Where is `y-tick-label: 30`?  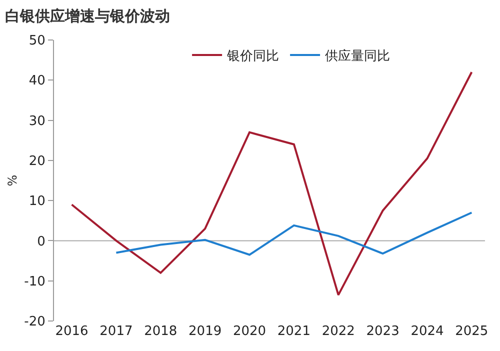 y-tick-label: 30 is located at coordinates (37, 121).